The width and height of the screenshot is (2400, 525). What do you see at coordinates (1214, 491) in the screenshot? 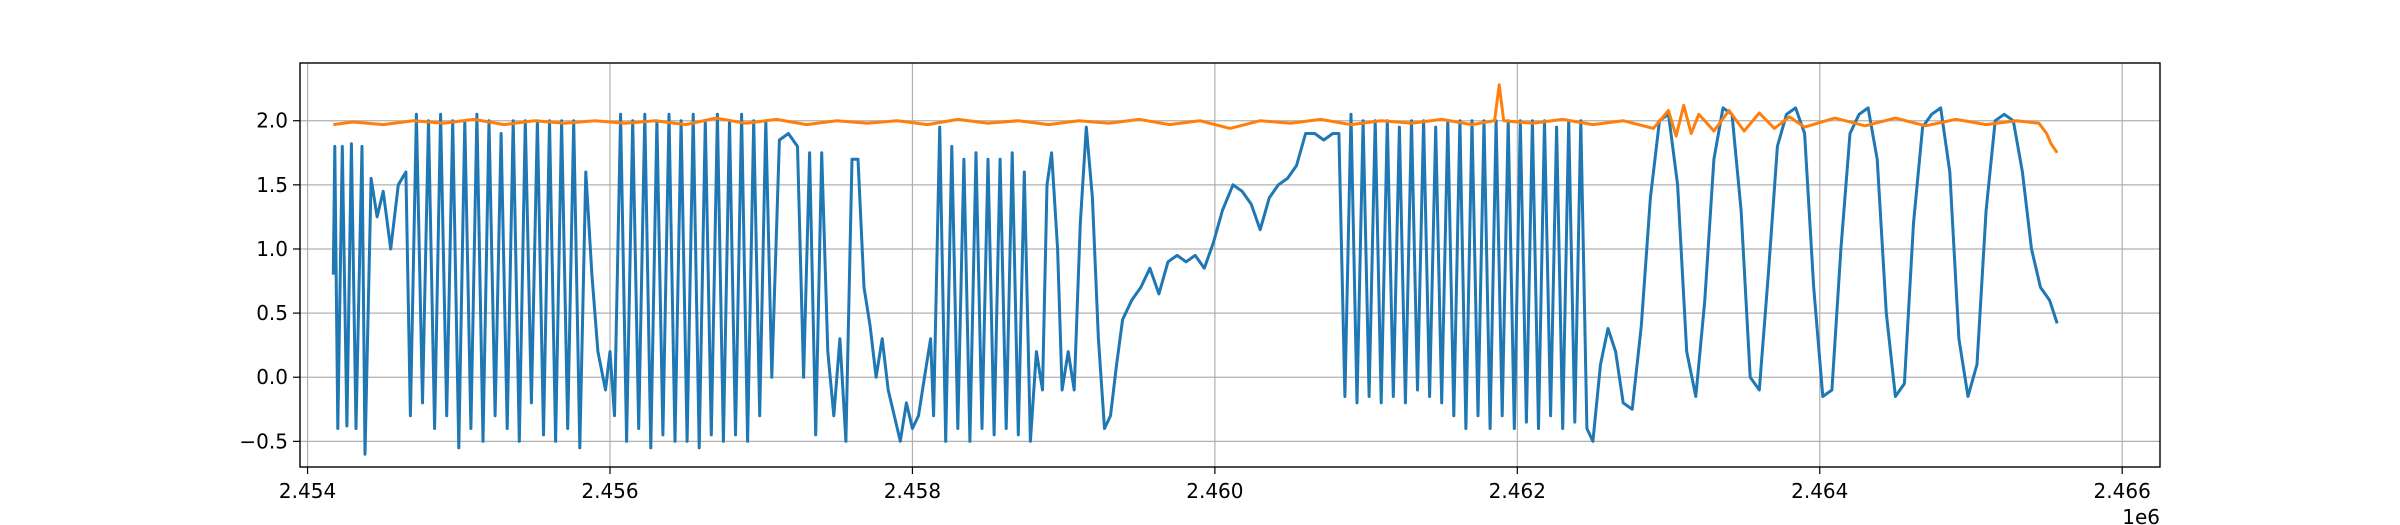
I see `x-tick-label: 2.460` at bounding box center [1214, 491].